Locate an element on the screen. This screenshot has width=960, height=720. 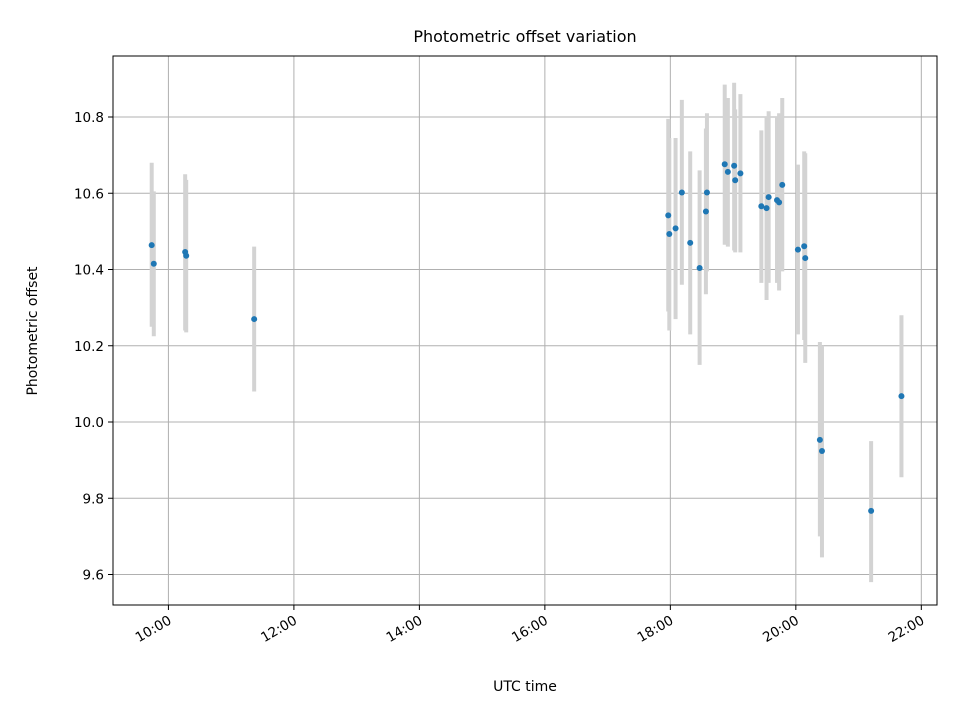
x-axis-label: UTC time is located at coordinates (525, 687).